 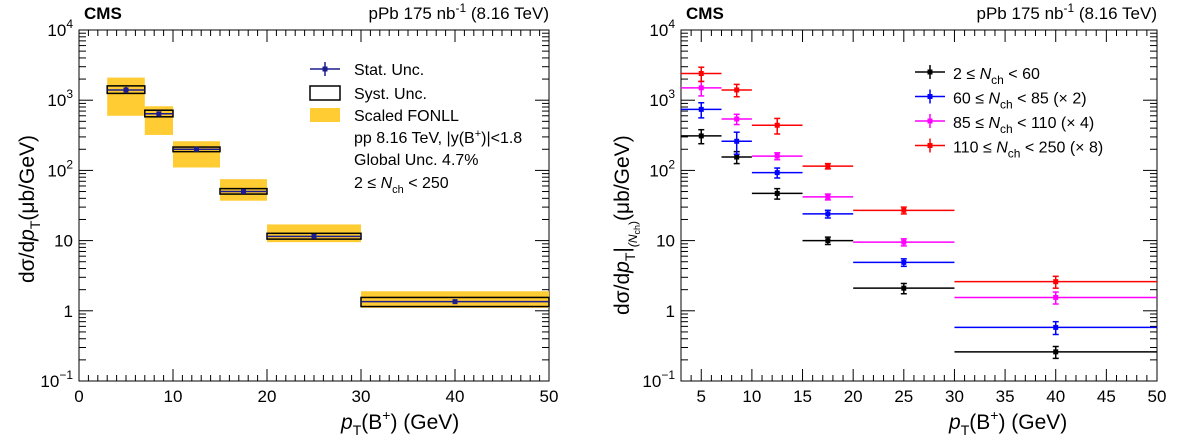 What do you see at coordinates (78, 396) in the screenshot?
I see `x-tick-label: 0` at bounding box center [78, 396].